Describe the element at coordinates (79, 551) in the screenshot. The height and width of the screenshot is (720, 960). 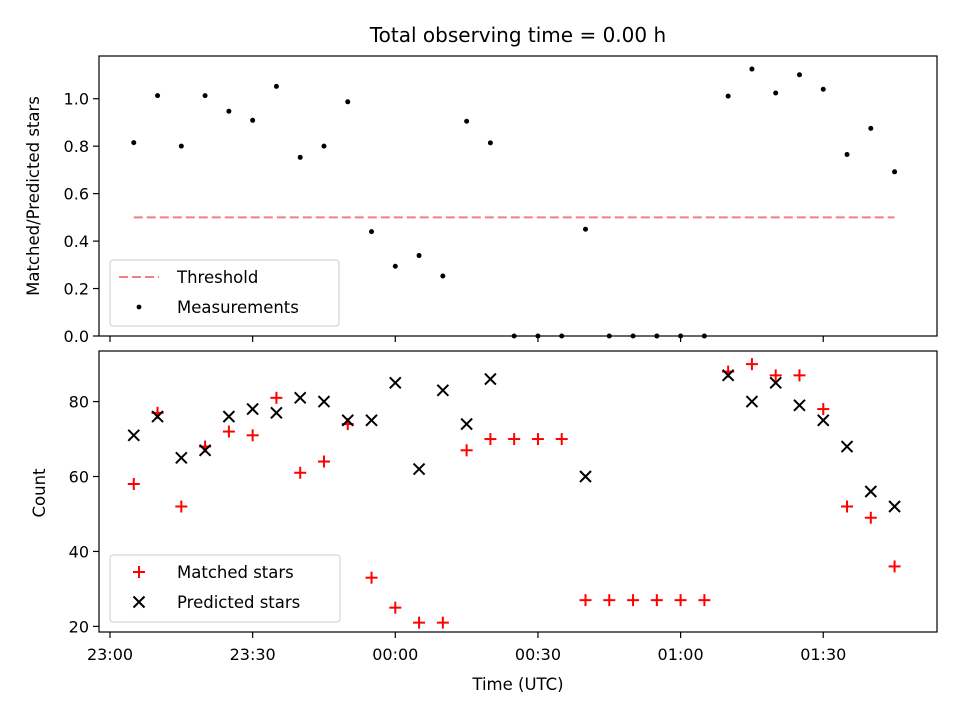
I see `y-tick-label: 40` at that location.